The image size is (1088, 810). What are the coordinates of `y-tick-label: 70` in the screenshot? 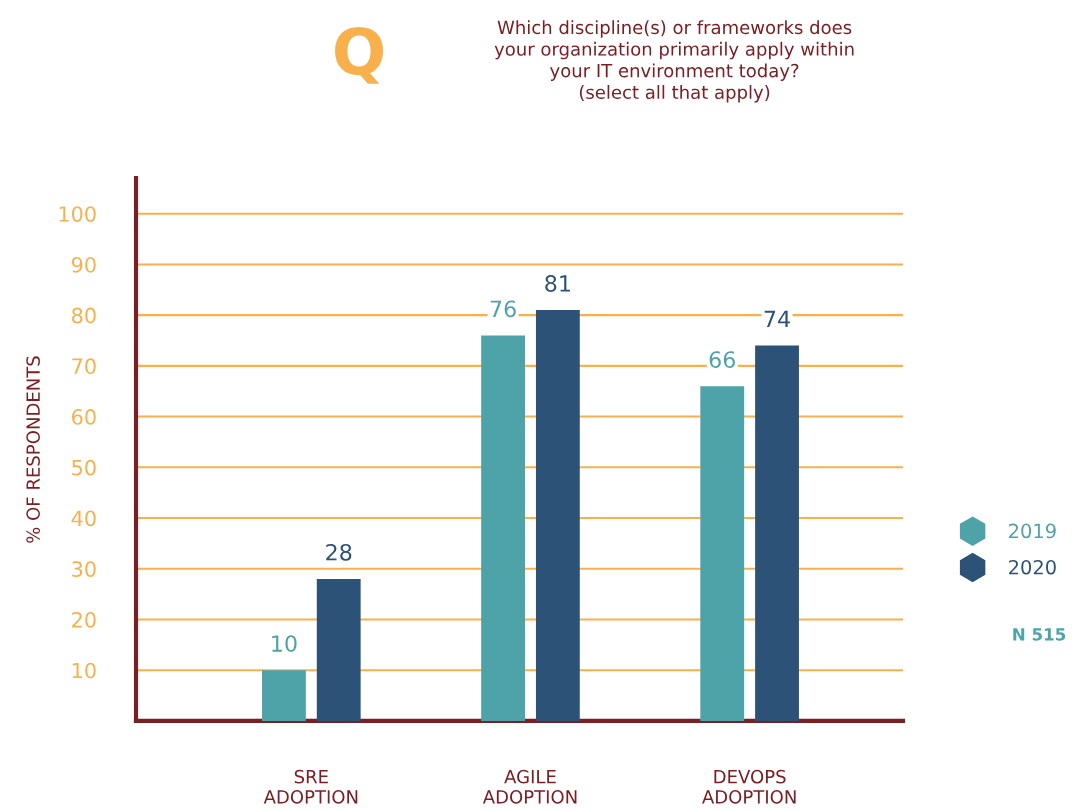 It's located at (84, 366).